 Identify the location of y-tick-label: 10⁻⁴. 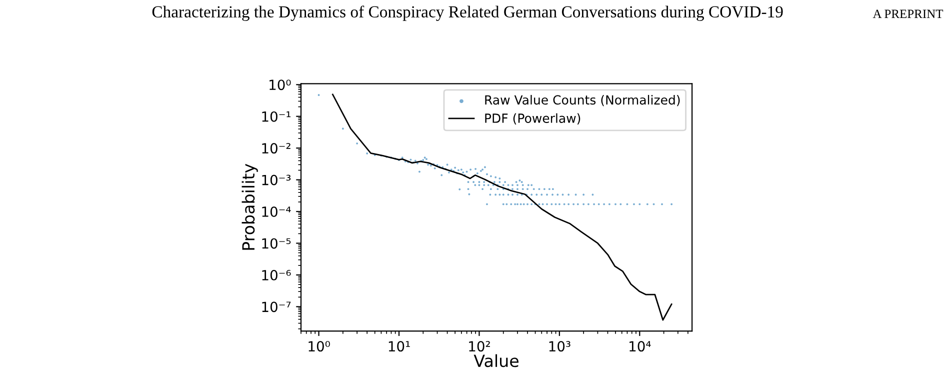
(276, 211).